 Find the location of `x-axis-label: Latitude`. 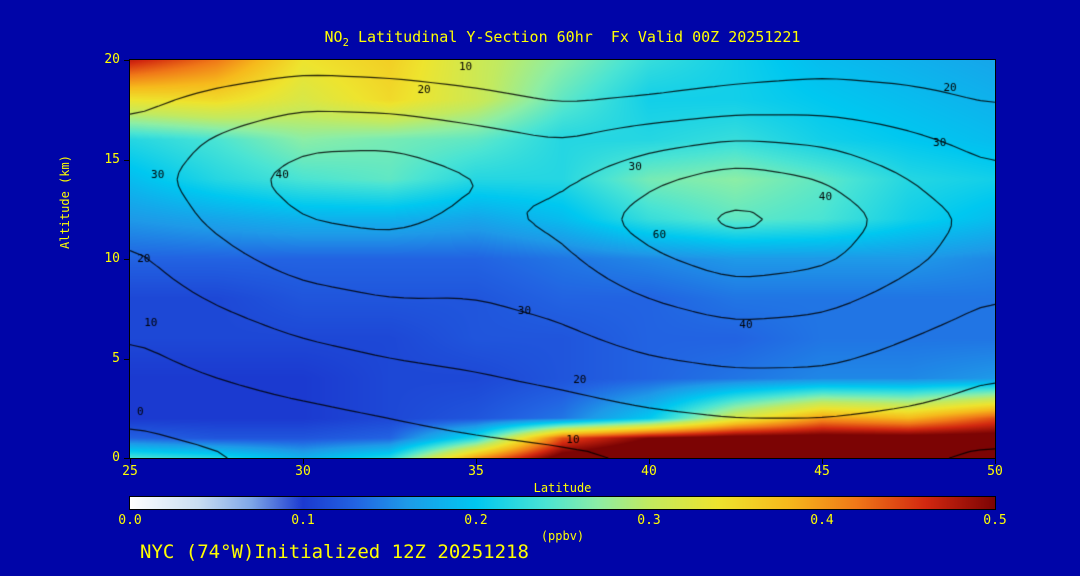

x-axis-label: Latitude is located at coordinates (562, 488).